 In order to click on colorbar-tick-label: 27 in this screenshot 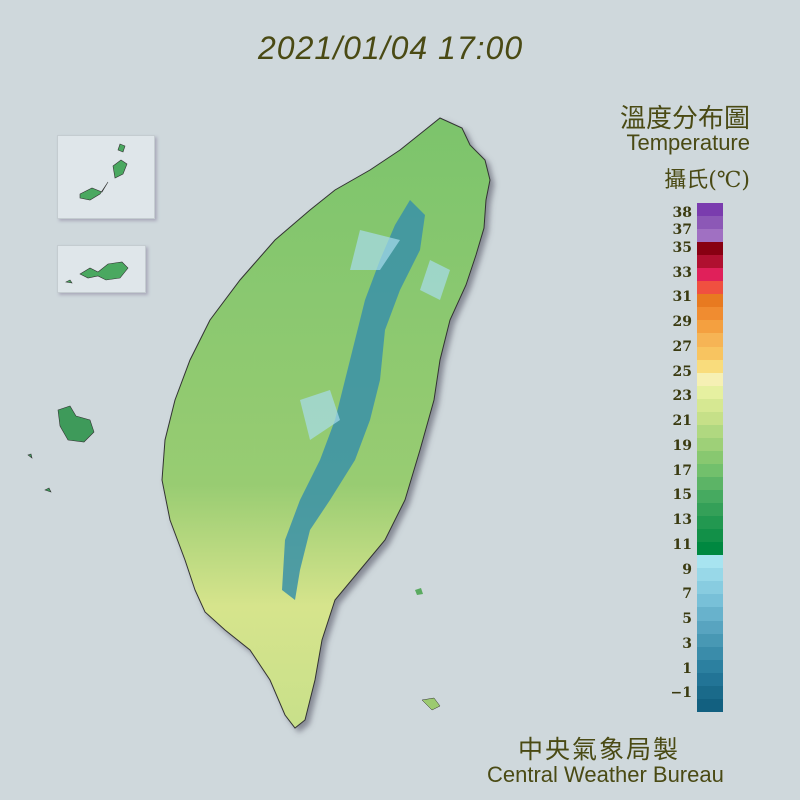, I will do `click(682, 346)`.